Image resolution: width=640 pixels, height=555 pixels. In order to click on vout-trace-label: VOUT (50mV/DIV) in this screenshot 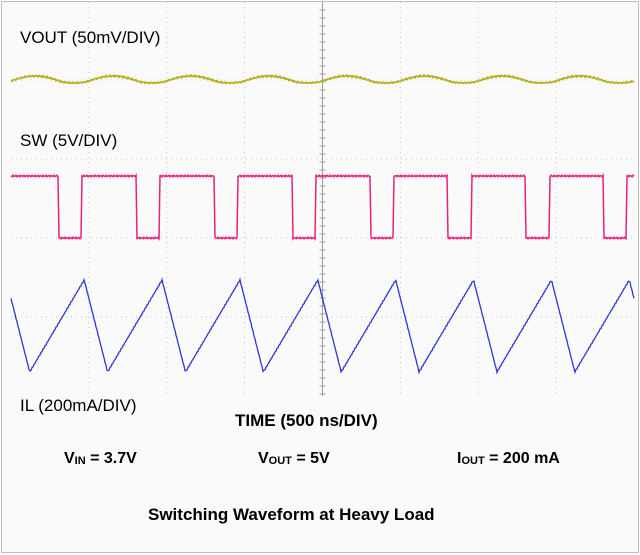, I will do `click(90, 37)`.